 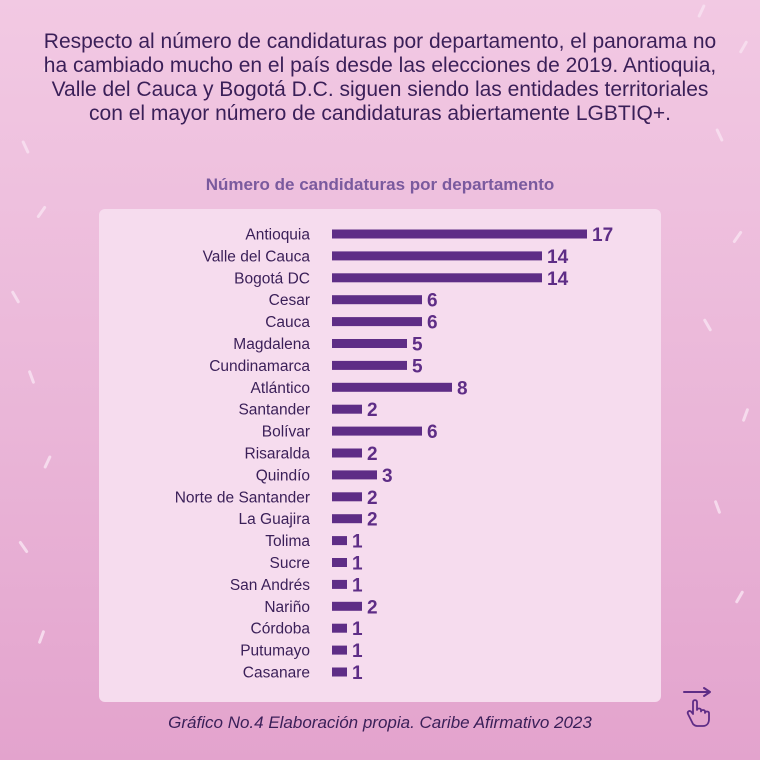 What do you see at coordinates (257, 256) in the screenshot?
I see `category-label: Valle del Cauca` at bounding box center [257, 256].